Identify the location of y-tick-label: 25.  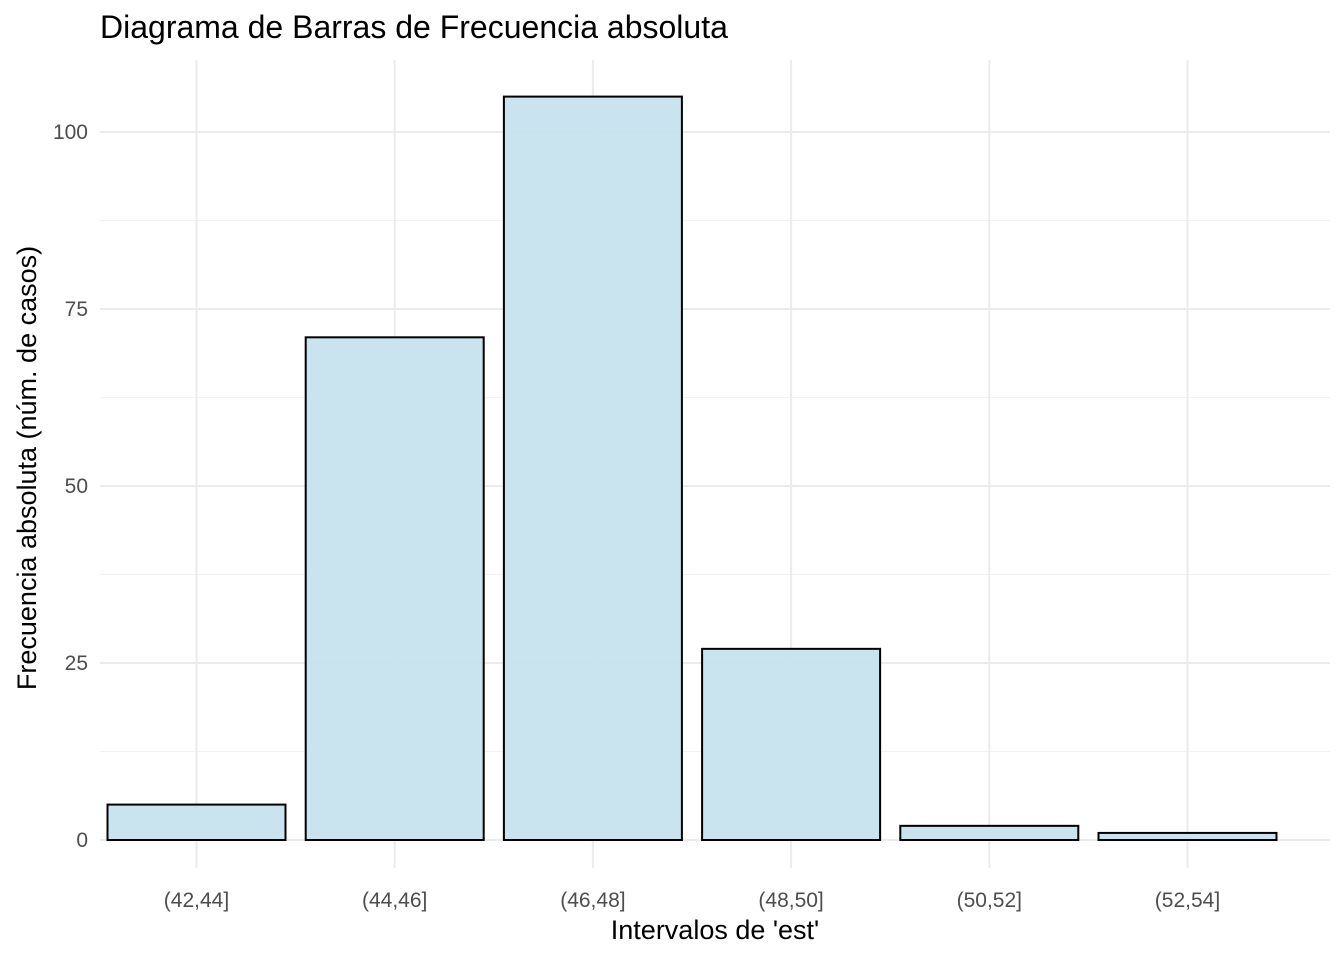
(76, 663).